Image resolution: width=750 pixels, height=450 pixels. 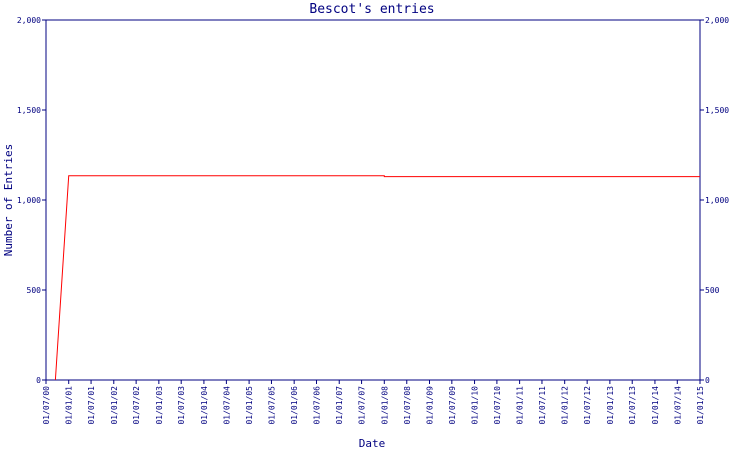 What do you see at coordinates (136, 405) in the screenshot?
I see `x-tick-label: 01/07/02` at bounding box center [136, 405].